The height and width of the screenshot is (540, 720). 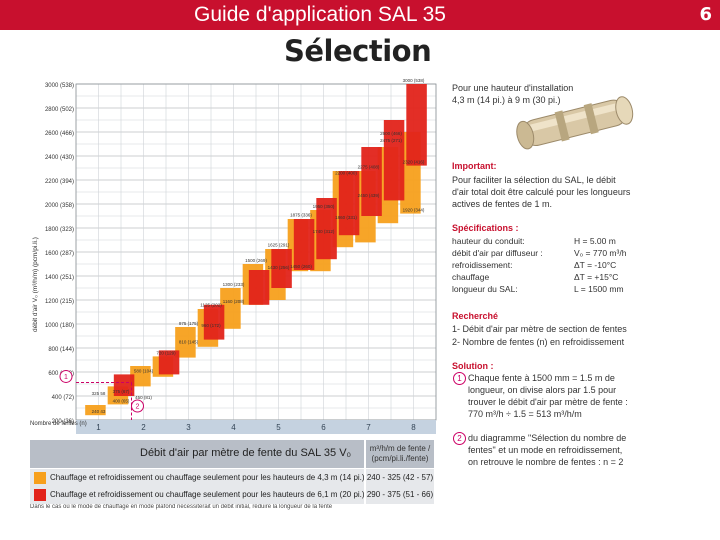 I want to click on y-tick-label: 2200 (394), so click(x=59, y=182).